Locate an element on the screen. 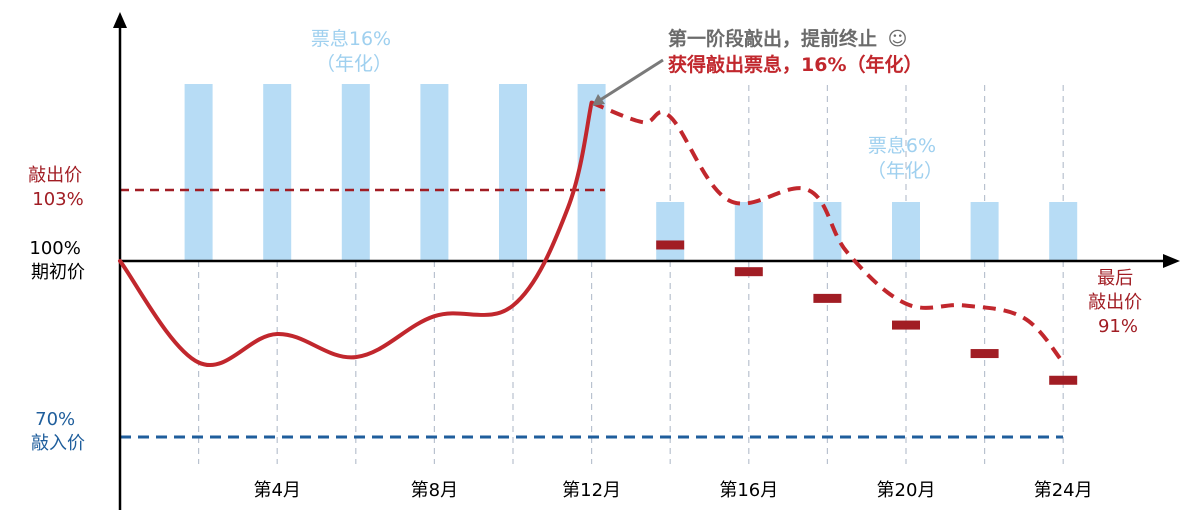  knockout-price-label: 敲出价 103% is located at coordinates (58, 187).